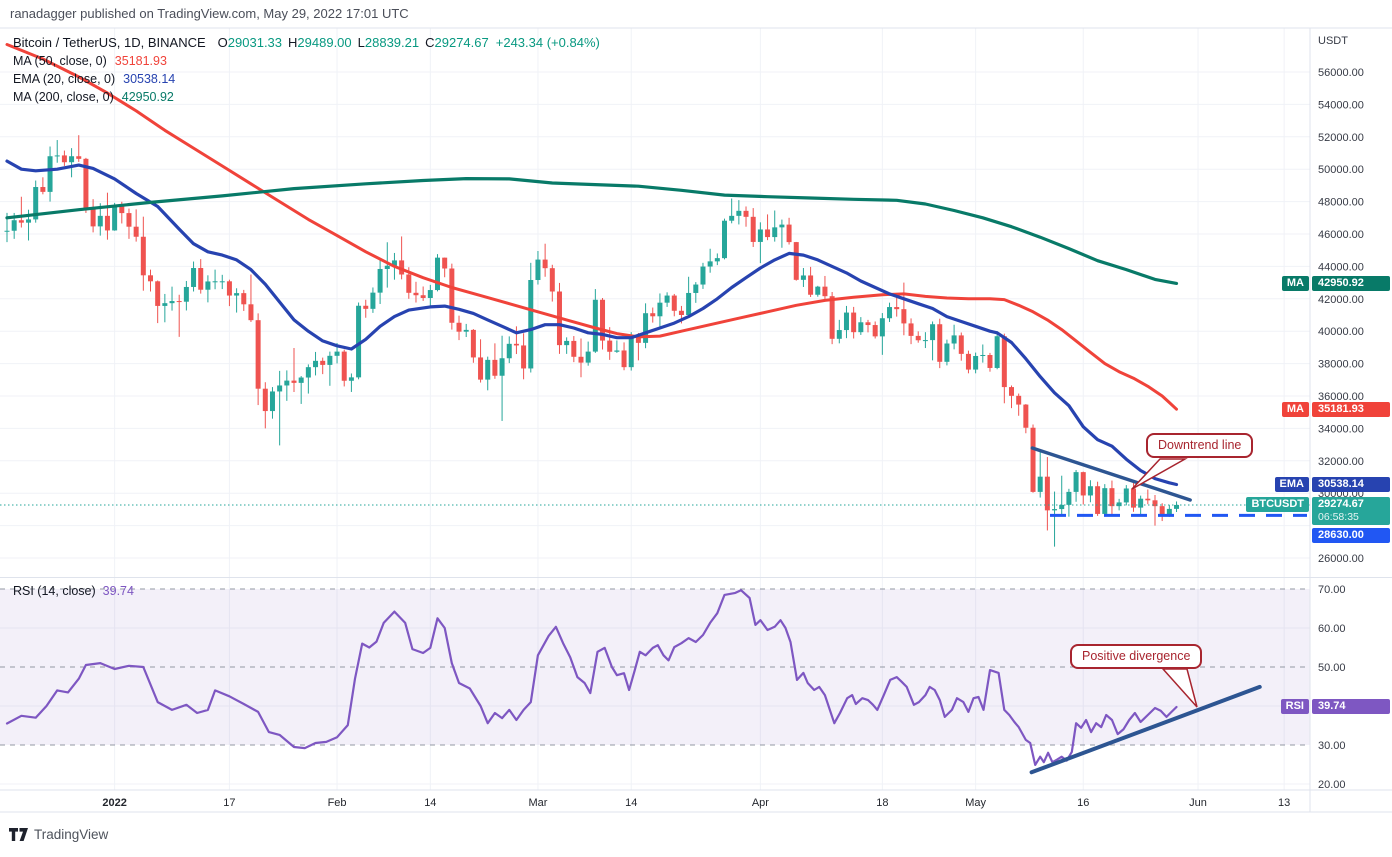 The image size is (1392, 857). Describe the element at coordinates (306, 79) in the screenshot. I see `indicator-legend-ema20: EMA (20, close, 0) 30538.14` at that location.